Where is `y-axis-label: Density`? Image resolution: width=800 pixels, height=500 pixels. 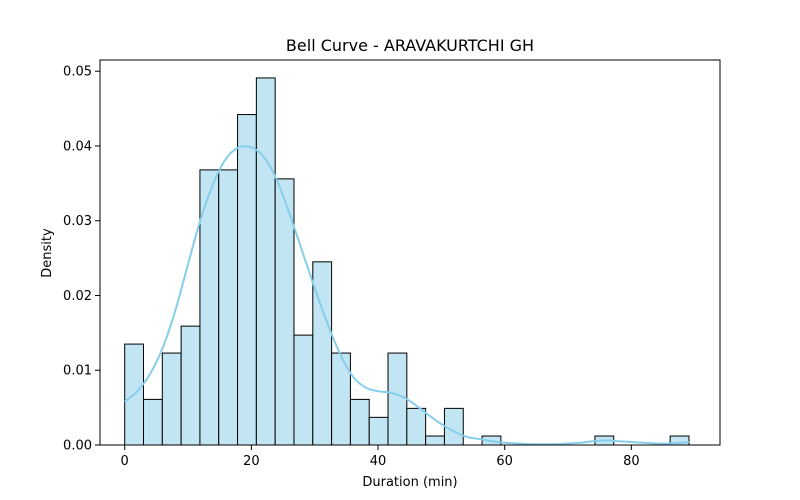
y-axis-label: Density is located at coordinates (47, 253).